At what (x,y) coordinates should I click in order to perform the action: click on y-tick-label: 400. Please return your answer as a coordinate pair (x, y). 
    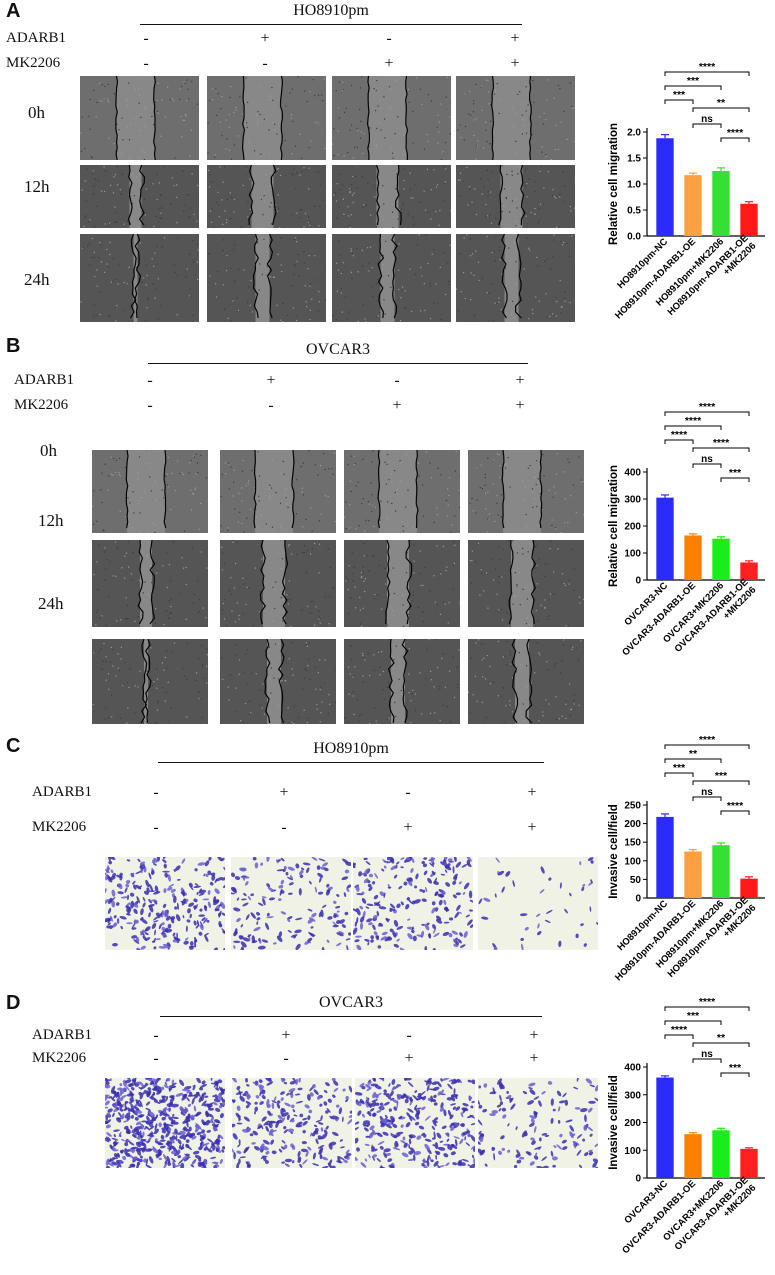
    Looking at the image, I should click on (632, 1068).